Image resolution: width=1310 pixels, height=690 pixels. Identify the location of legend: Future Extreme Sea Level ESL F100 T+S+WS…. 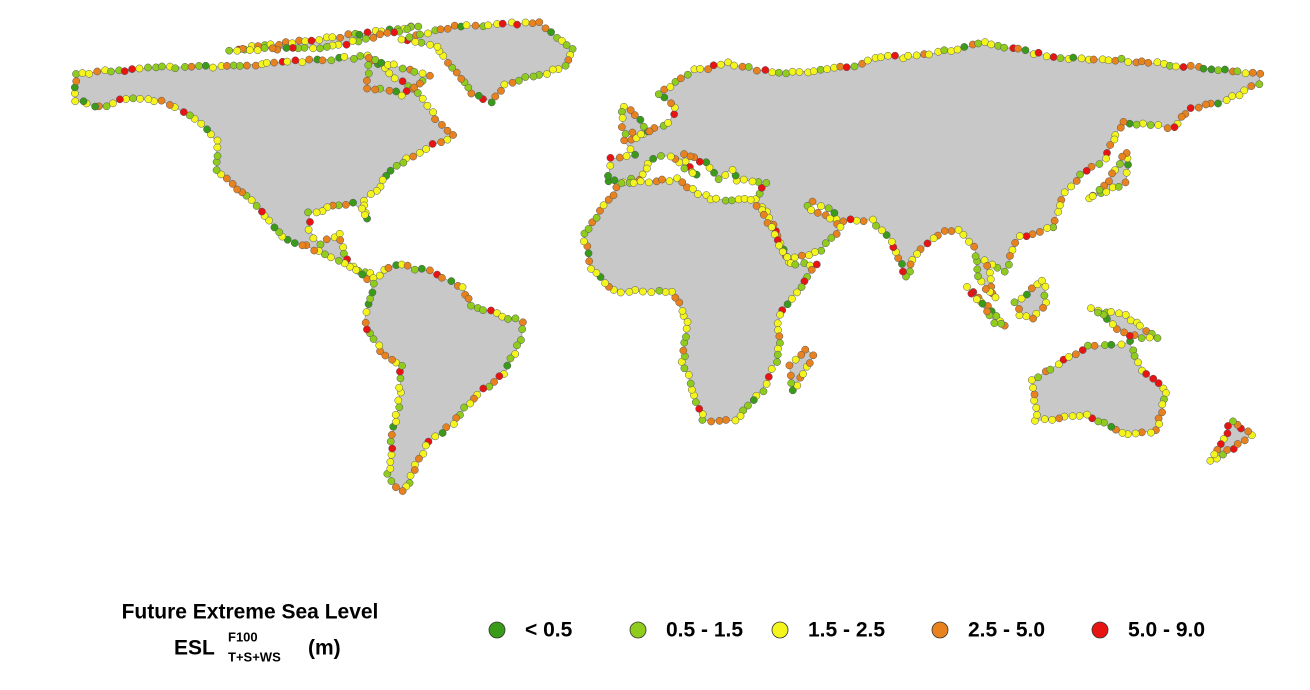
(663, 633).